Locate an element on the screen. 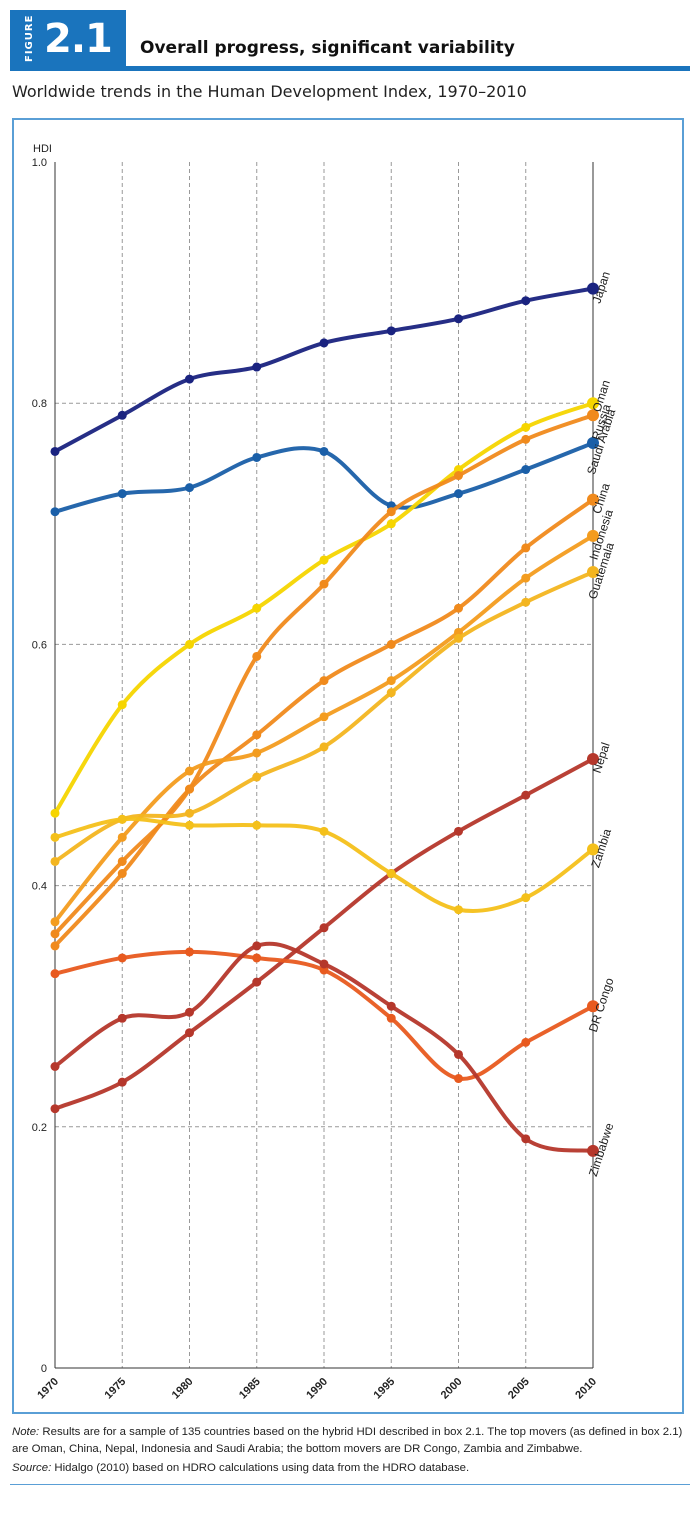 Image resolution: width=700 pixels, height=1513 pixels. y-tick-label: 0.2 is located at coordinates (39, 1128).